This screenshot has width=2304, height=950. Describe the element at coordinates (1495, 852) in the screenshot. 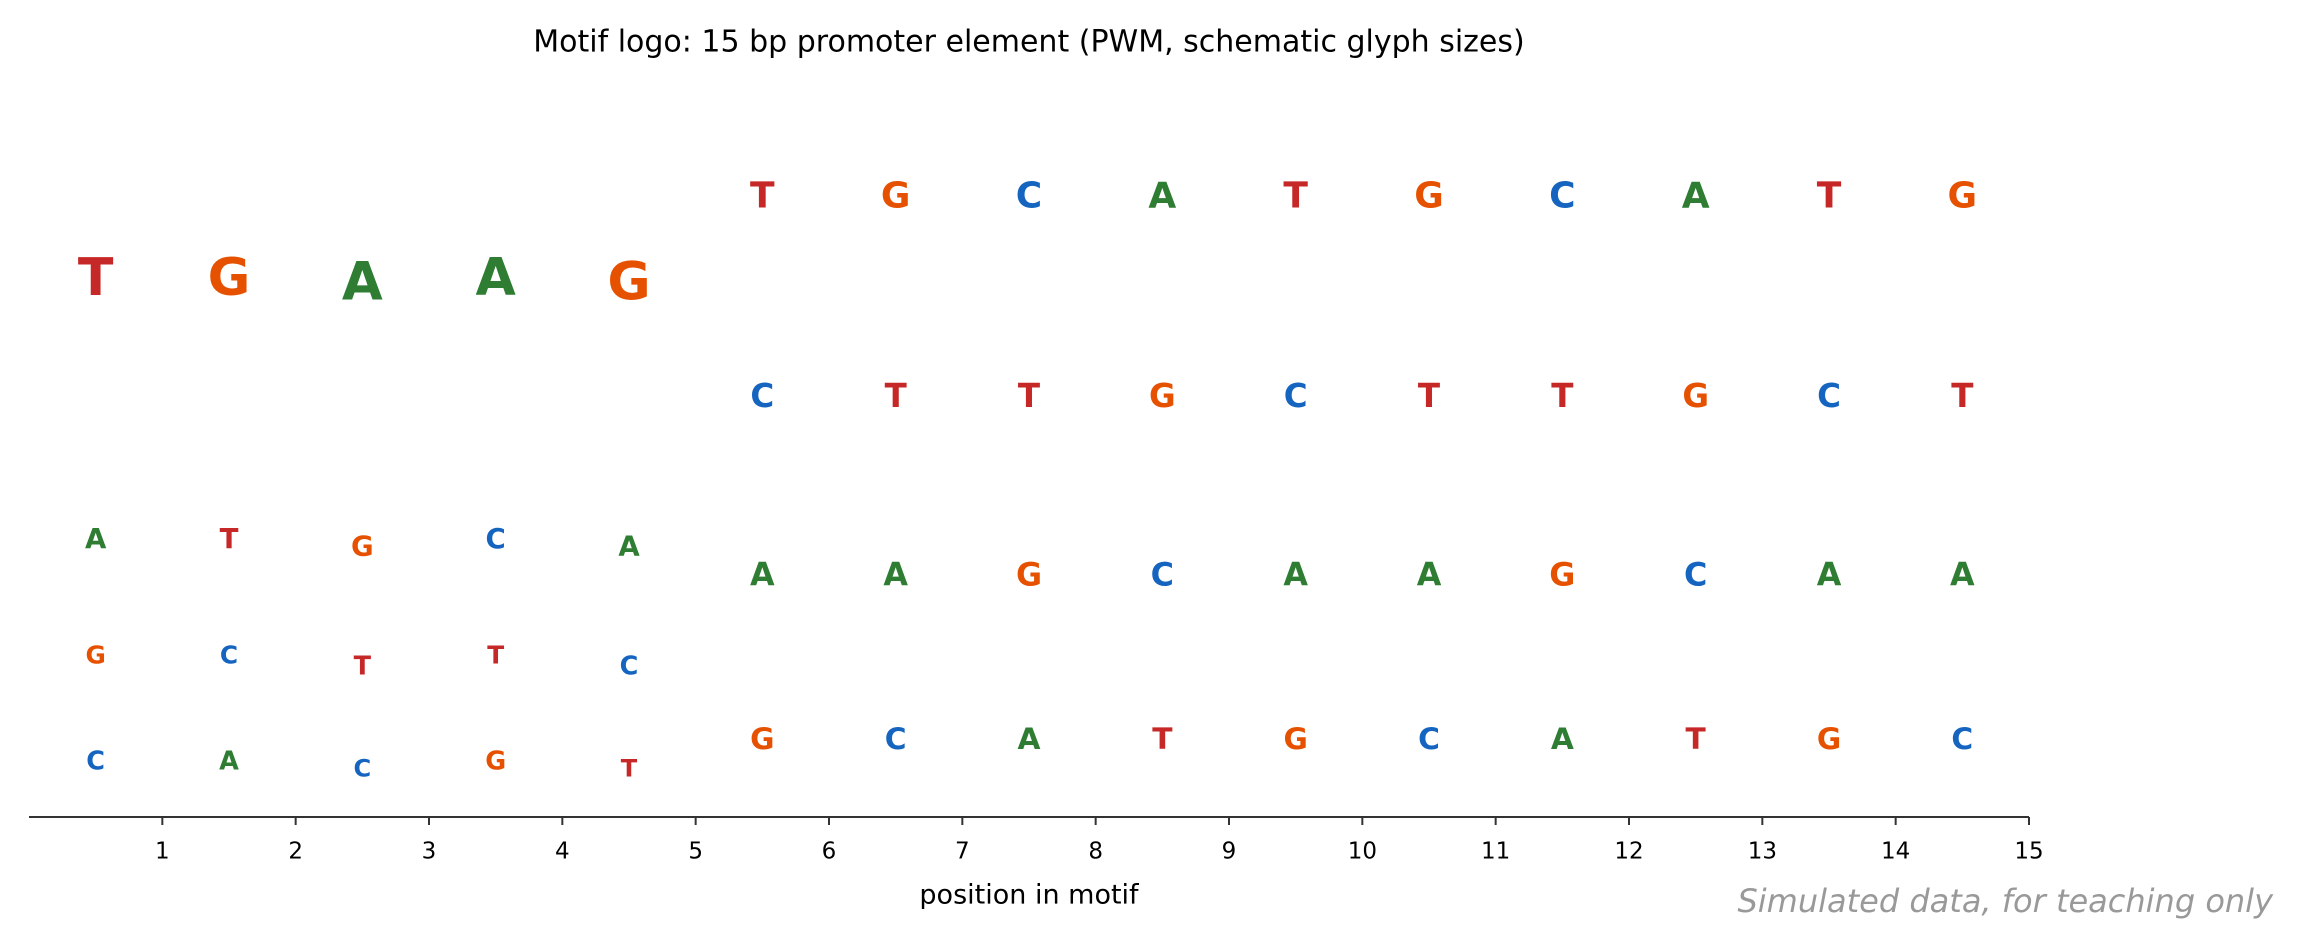

I see `x-tick-label: 11` at that location.